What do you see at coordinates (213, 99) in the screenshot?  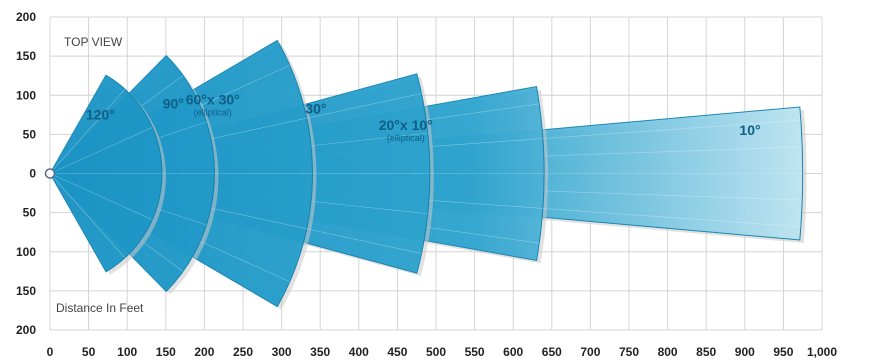 I see `beam-label: 60°x 30°` at bounding box center [213, 99].